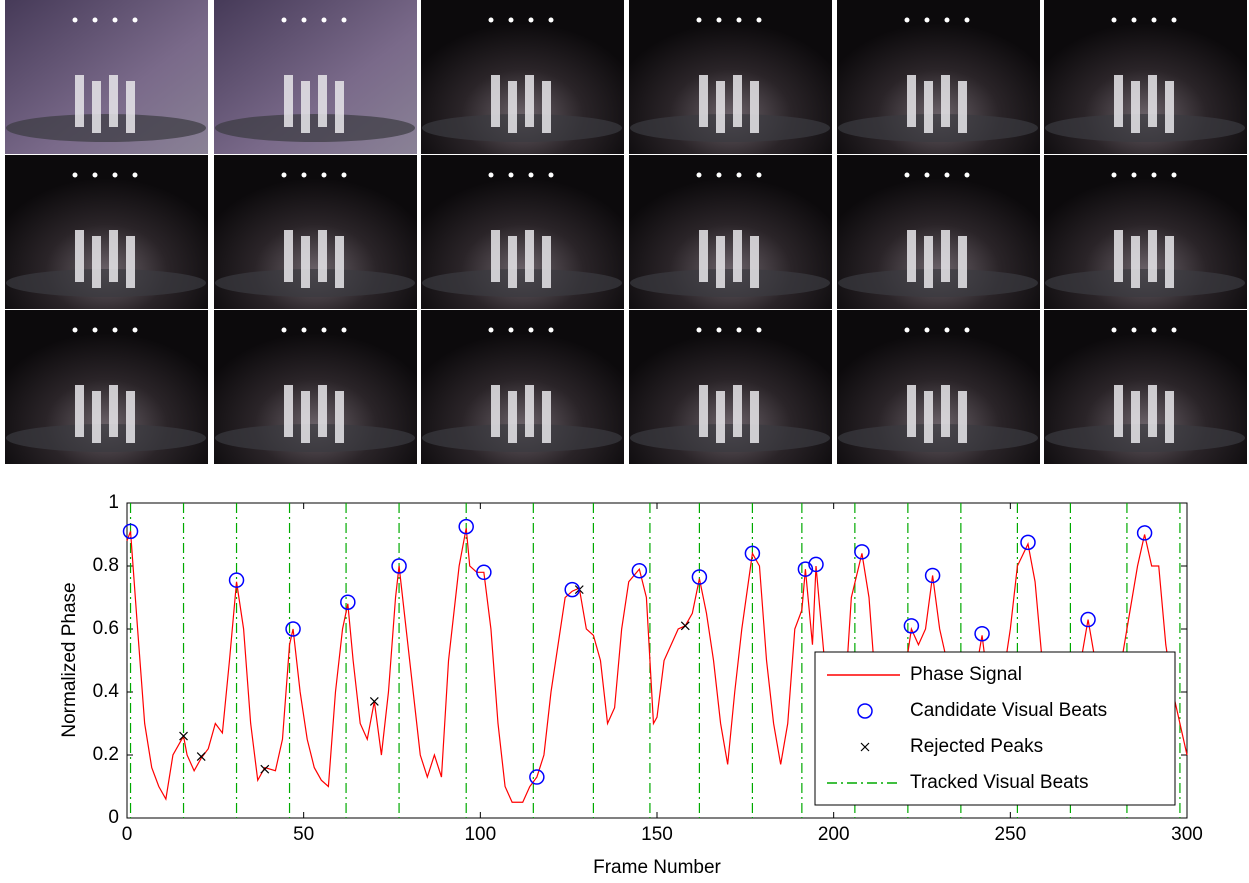 The width and height of the screenshot is (1249, 883). What do you see at coordinates (106, 565) in the screenshot?
I see `y-tick-label: 0.8` at bounding box center [106, 565].